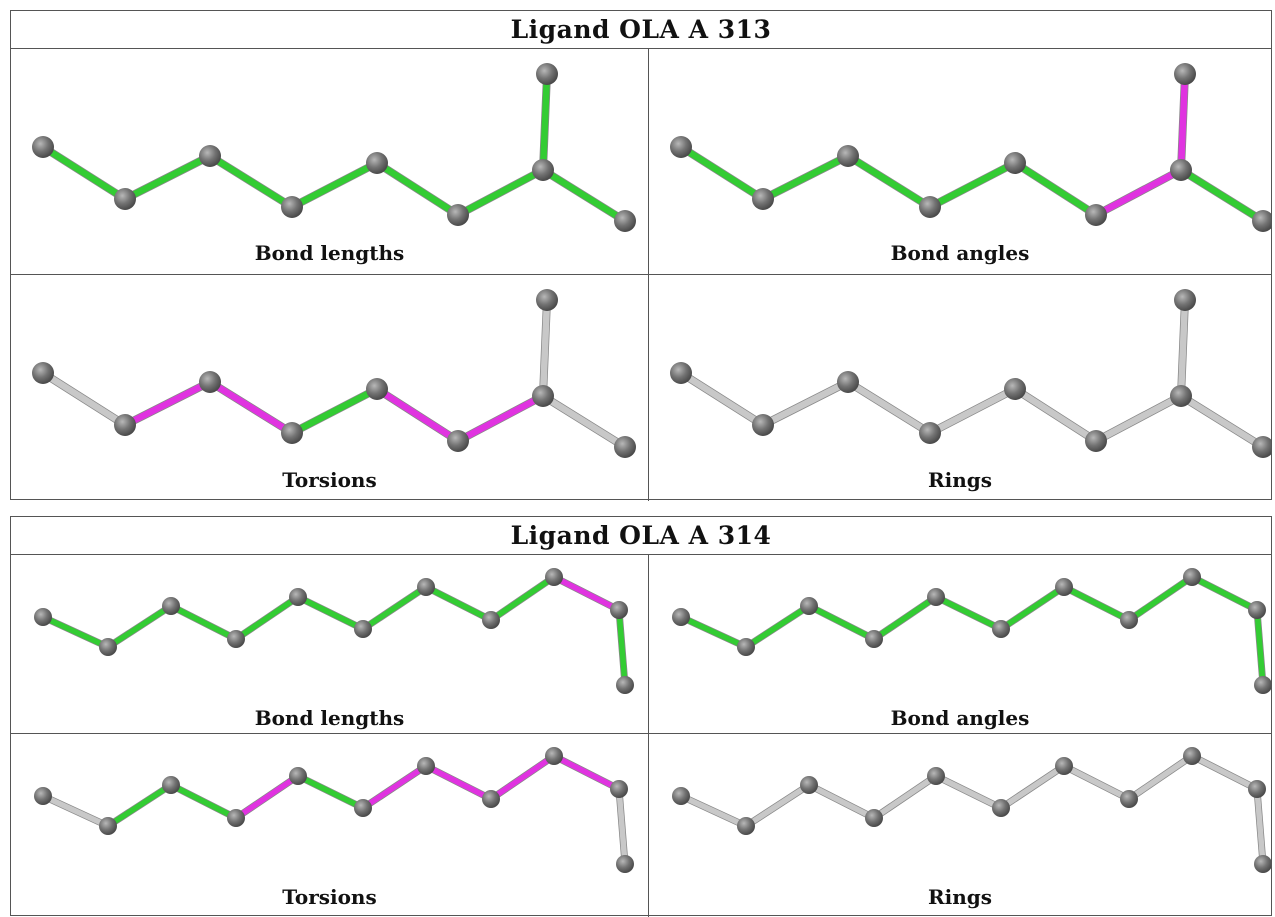 Image resolution: width=1275 pixels, height=917 pixels. Describe the element at coordinates (648, 275) in the screenshot. I see `column-divider` at that location.